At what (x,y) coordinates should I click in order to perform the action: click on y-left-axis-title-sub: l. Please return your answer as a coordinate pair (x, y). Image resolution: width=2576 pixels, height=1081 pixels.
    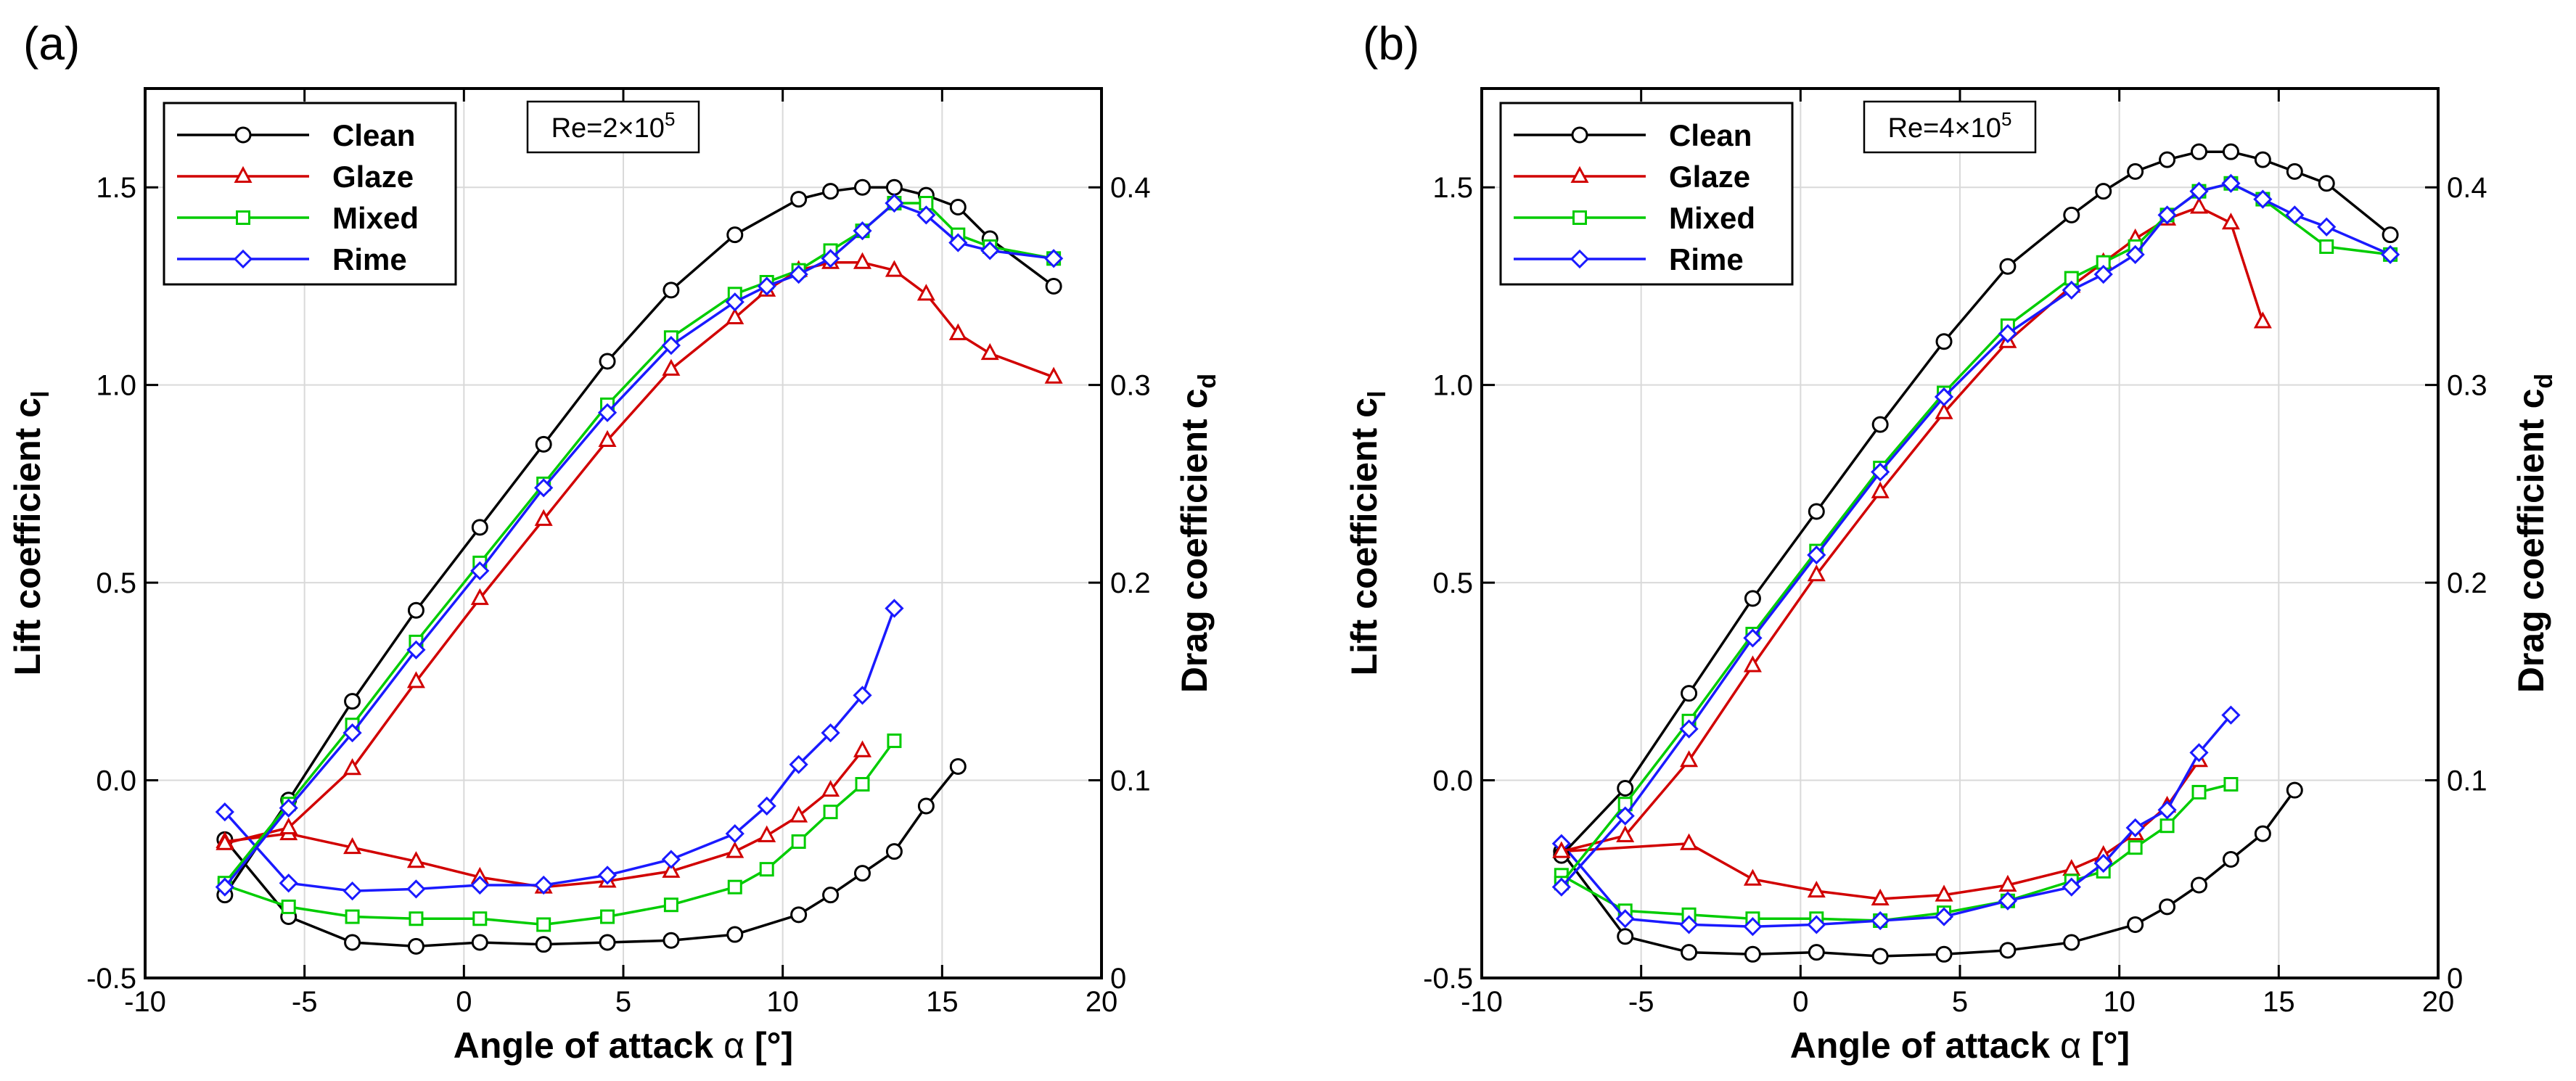
    Looking at the image, I should click on (1377, 395).